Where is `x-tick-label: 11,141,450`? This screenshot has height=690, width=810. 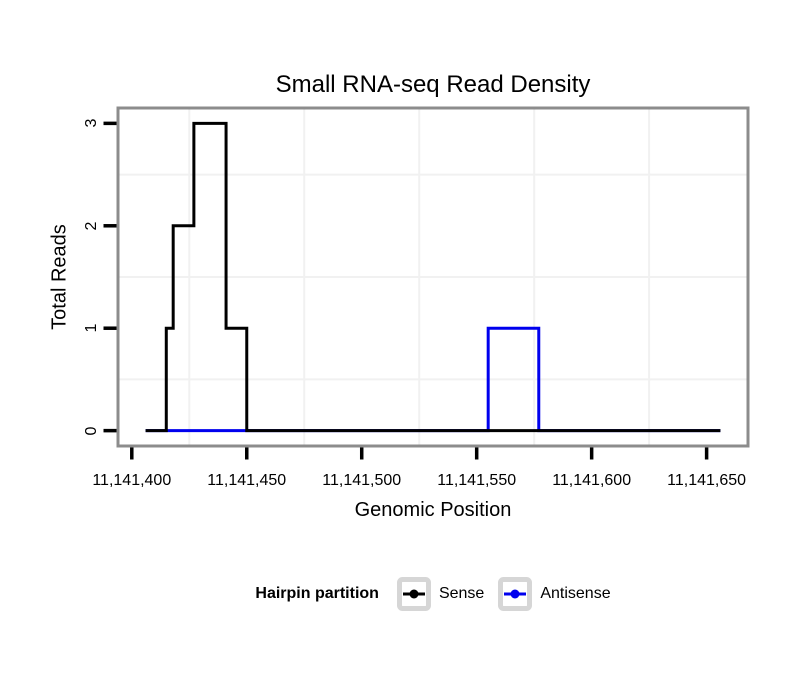
x-tick-label: 11,141,450 is located at coordinates (247, 480).